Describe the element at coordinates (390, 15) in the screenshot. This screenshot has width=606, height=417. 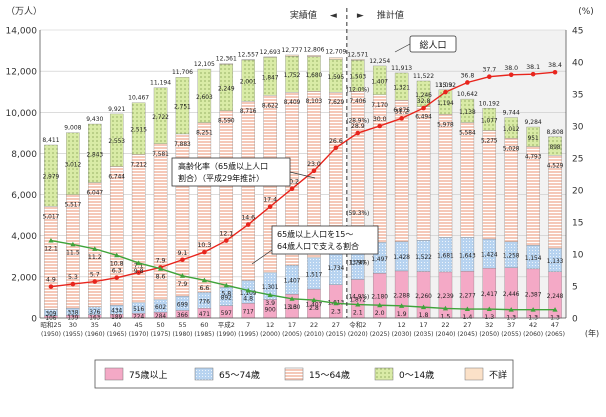
I see `projected-label: 推計値` at that location.